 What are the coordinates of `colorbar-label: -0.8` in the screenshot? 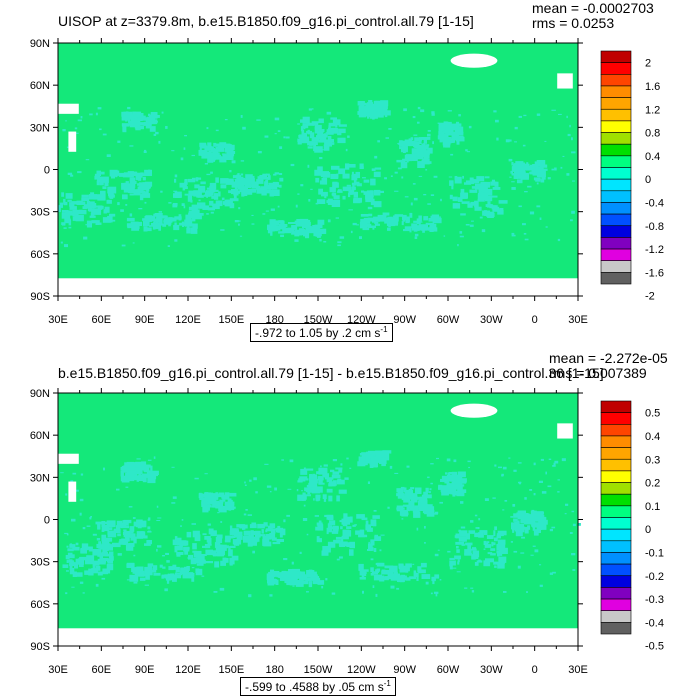 It's located at (654, 227).